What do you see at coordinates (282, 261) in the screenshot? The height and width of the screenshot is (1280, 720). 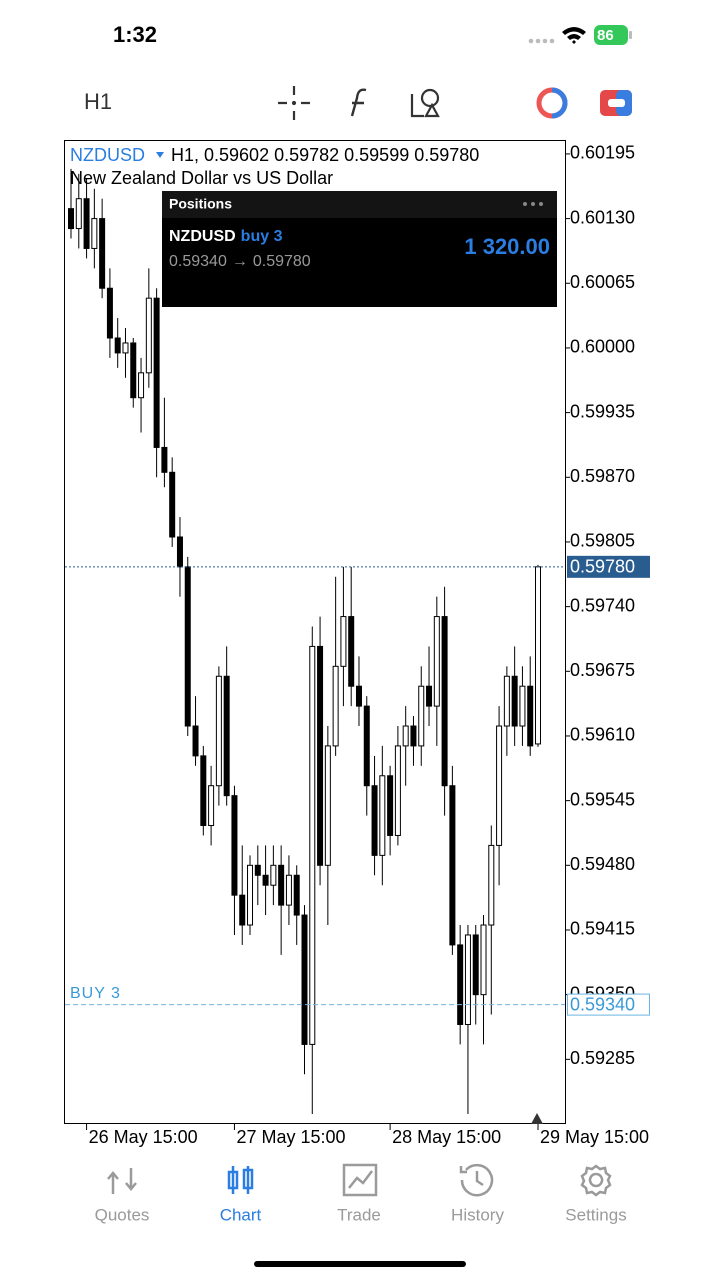 I see `current-price: 0.59780` at bounding box center [282, 261].